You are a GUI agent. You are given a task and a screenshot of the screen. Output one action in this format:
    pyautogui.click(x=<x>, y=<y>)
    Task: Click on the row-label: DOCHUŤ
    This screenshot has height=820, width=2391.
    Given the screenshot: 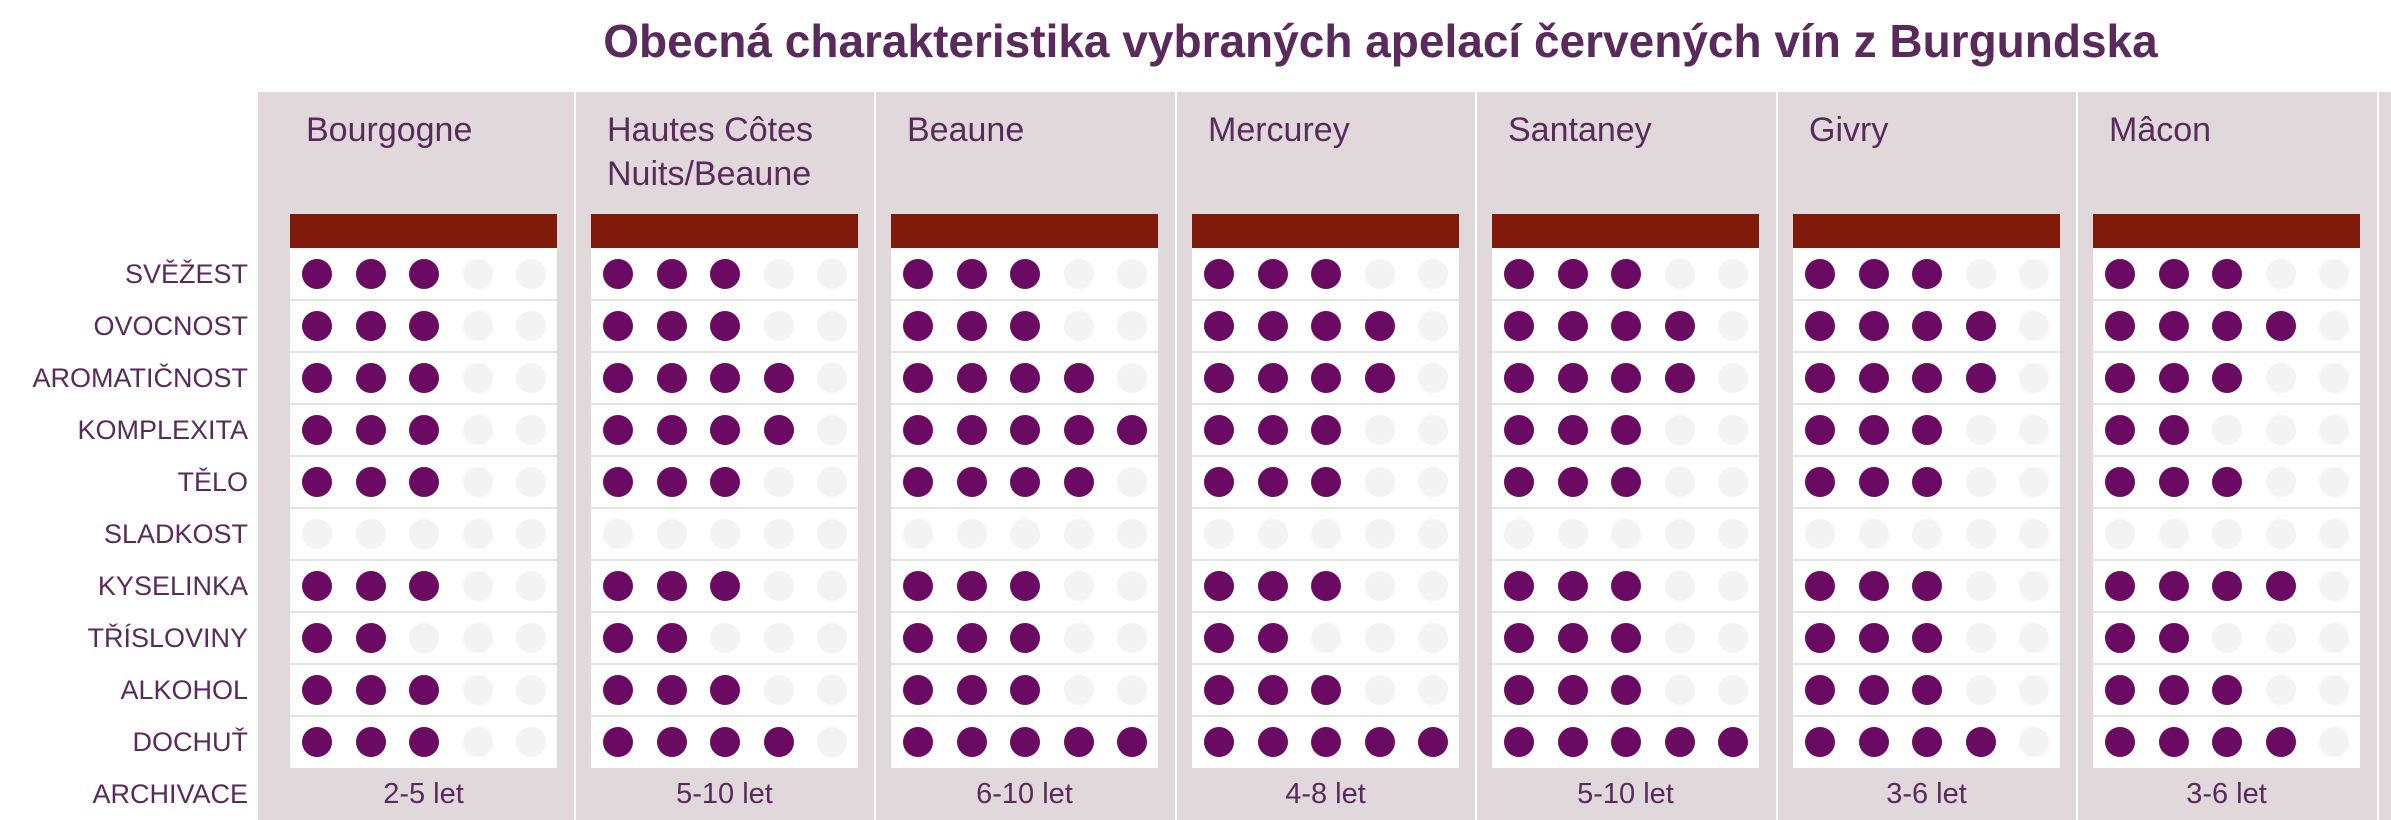 What is the action you would take?
    pyautogui.click(x=190, y=742)
    